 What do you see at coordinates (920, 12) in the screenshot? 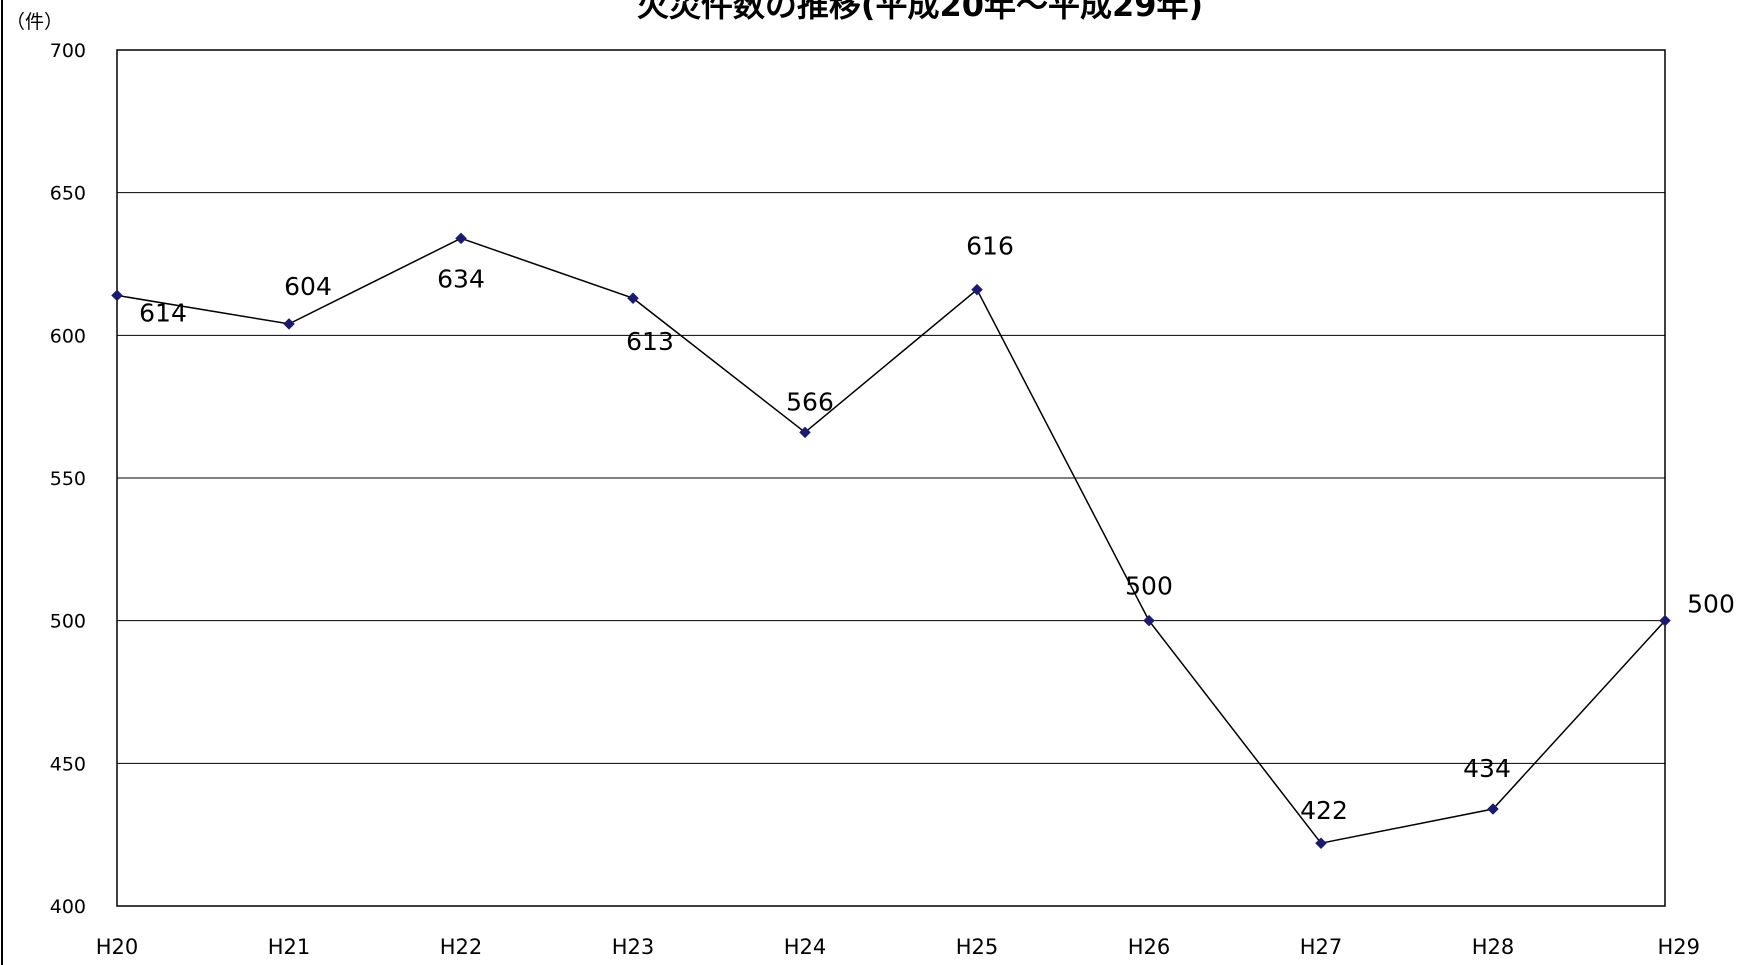
I see `chart-title: 火災件数の推移(平成20年～平成29年)` at bounding box center [920, 12].